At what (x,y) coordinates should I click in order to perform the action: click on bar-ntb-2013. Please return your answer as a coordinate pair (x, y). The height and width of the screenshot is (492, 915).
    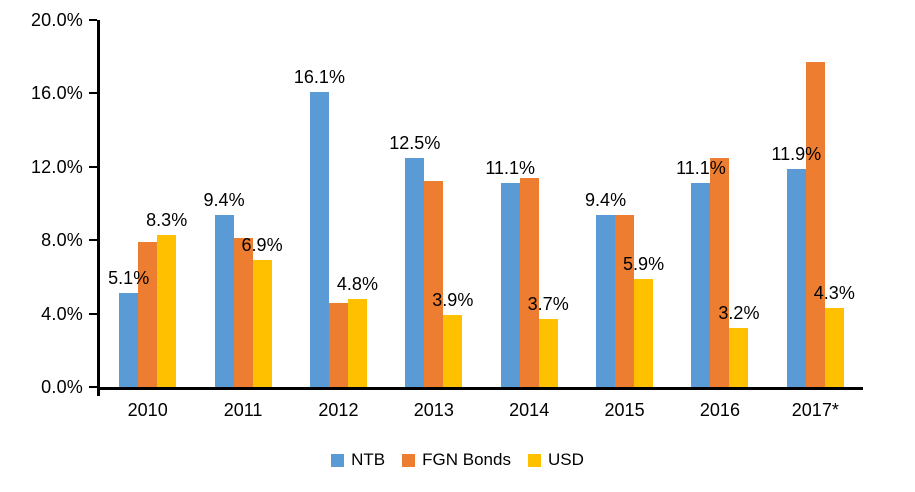
    Looking at the image, I should click on (415, 272).